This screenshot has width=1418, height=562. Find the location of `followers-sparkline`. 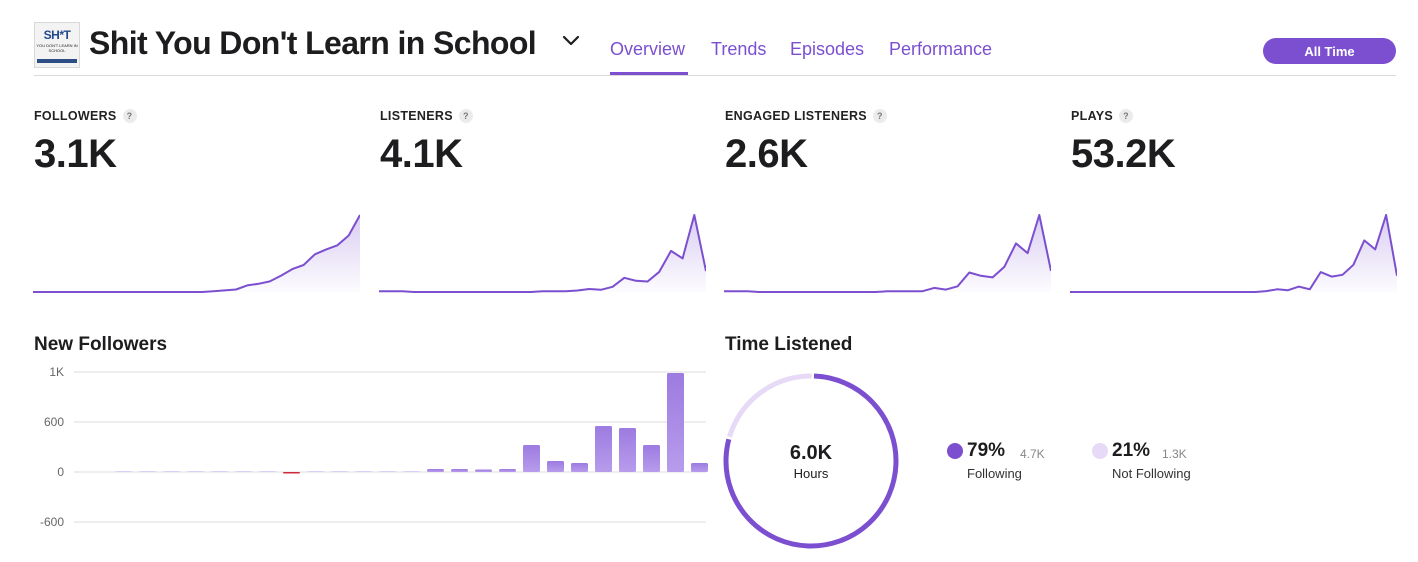

followers-sparkline is located at coordinates (196, 253).